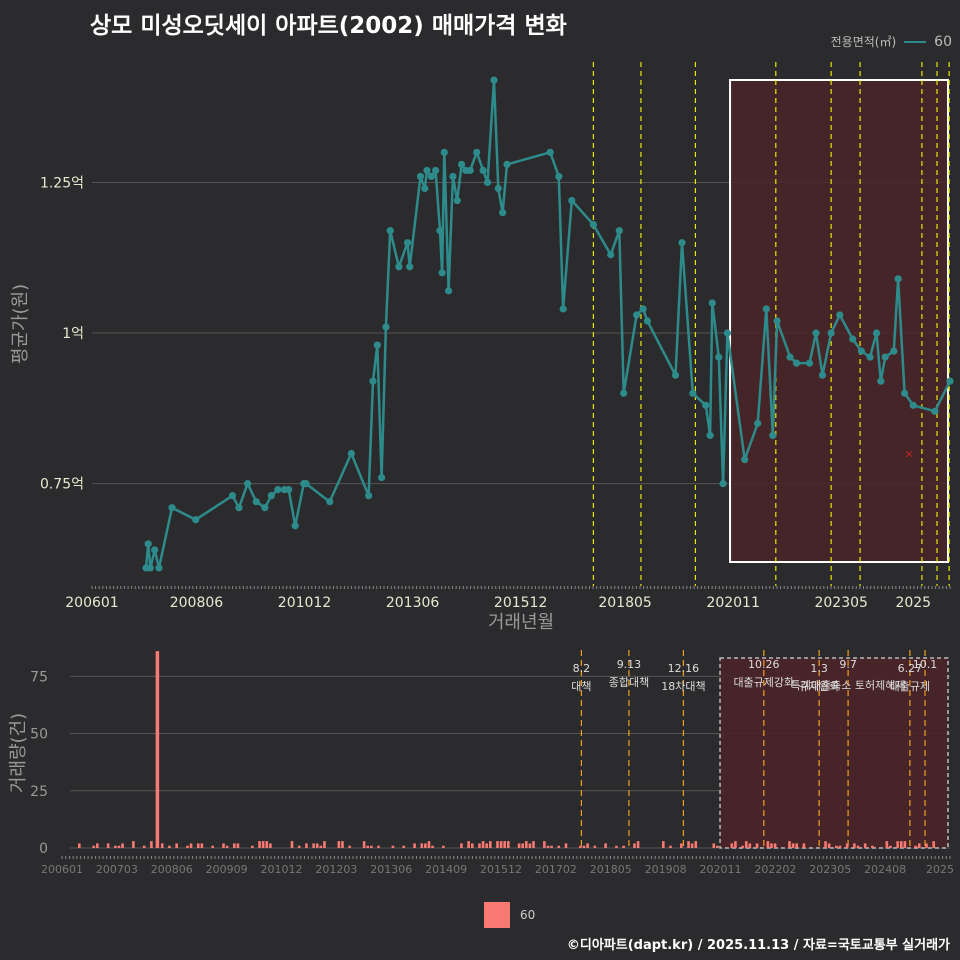 This screenshot has width=960, height=960. Describe the element at coordinates (62, 183) in the screenshot. I see `y-tick-label: 1.25억` at that location.